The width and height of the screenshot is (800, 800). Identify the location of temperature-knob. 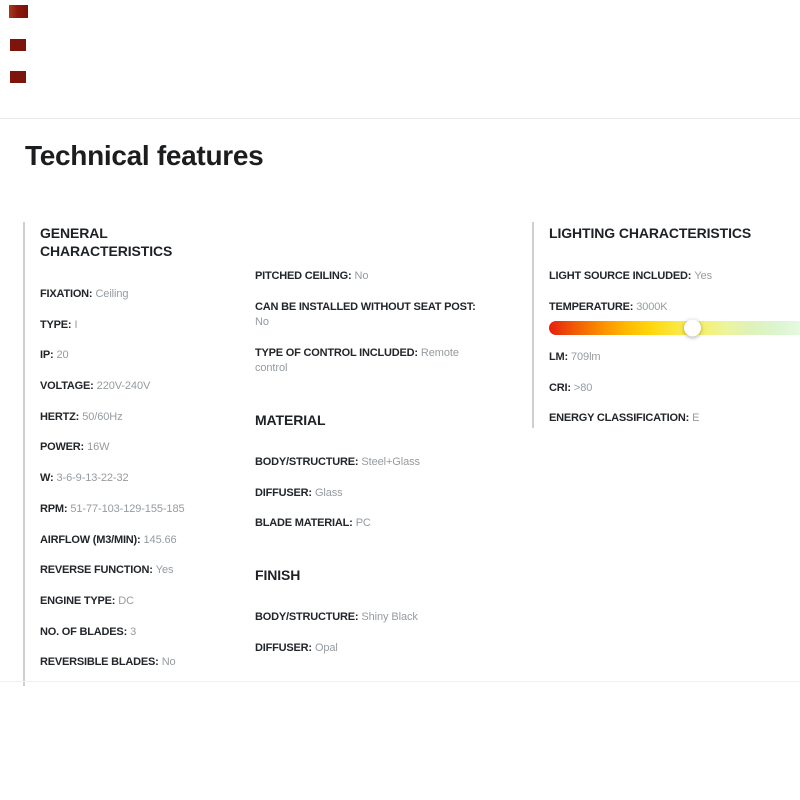
(693, 328).